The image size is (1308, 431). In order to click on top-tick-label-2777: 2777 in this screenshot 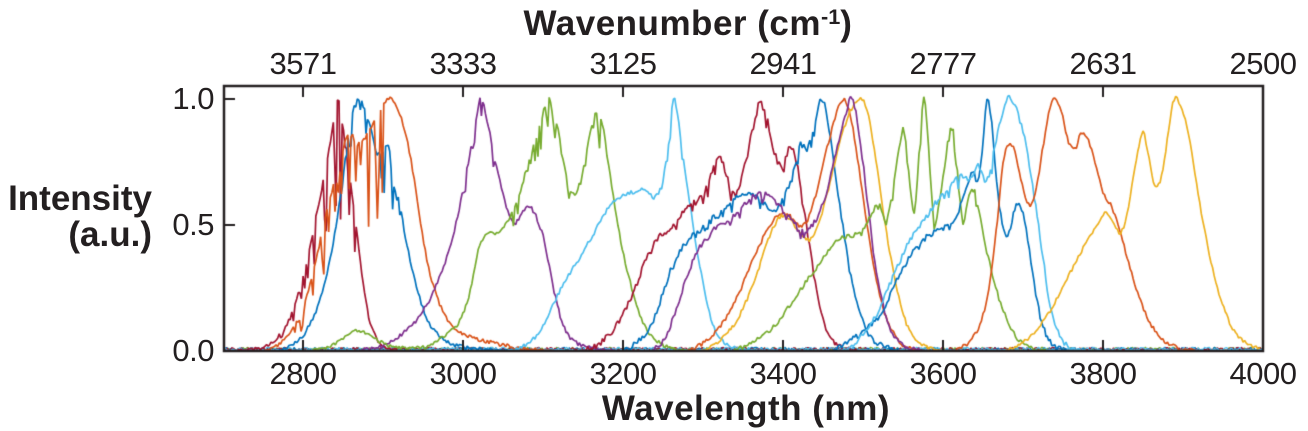, I will do `click(943, 63)`.